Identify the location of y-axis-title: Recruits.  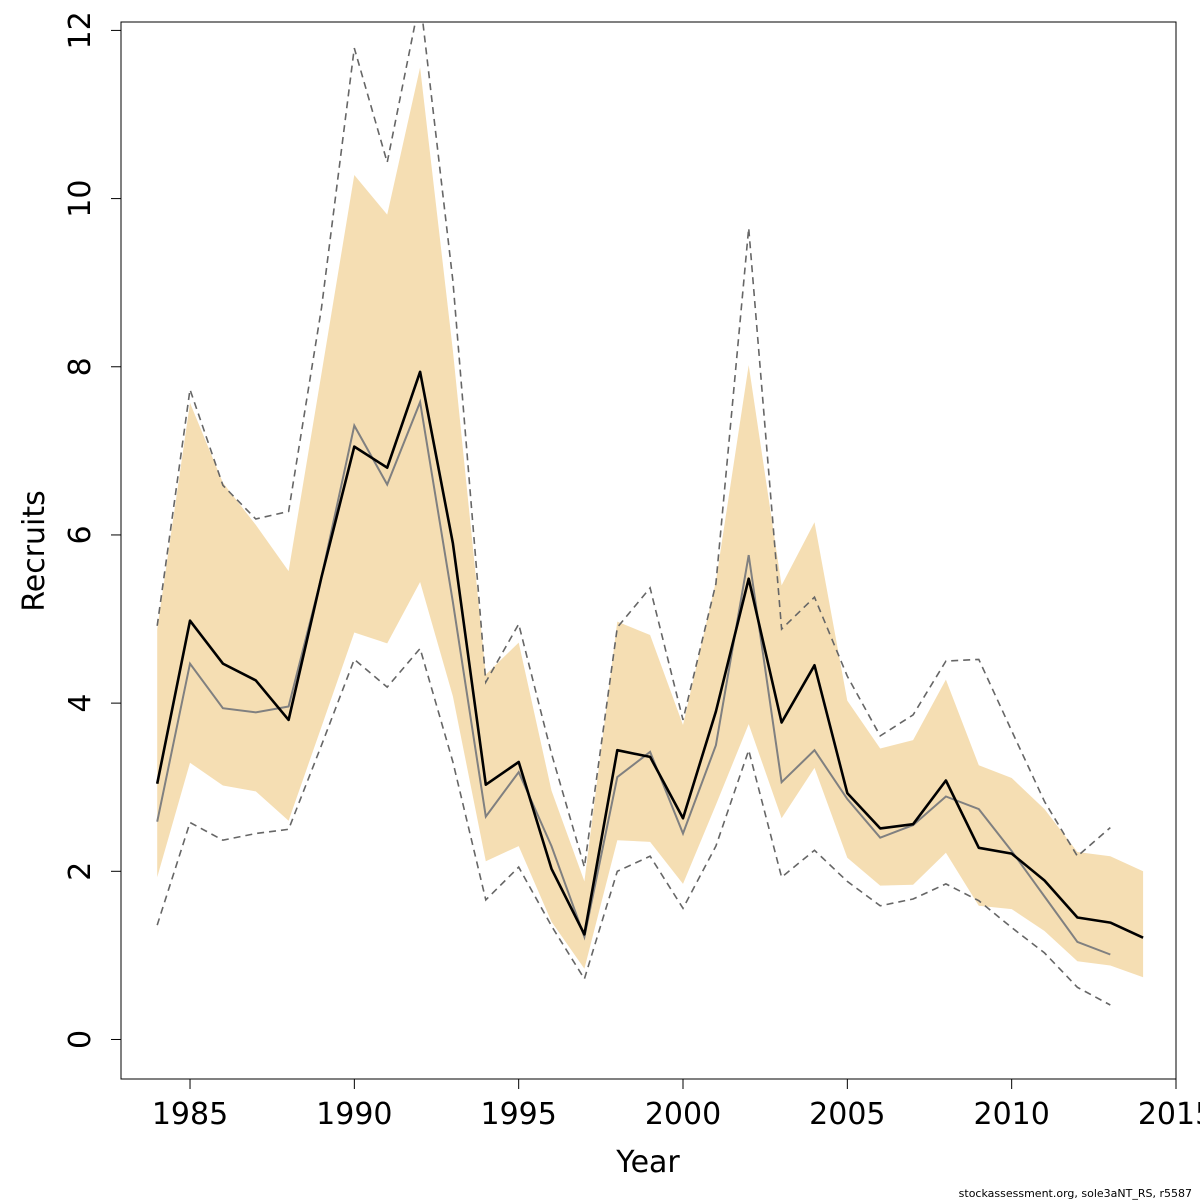
(34, 551).